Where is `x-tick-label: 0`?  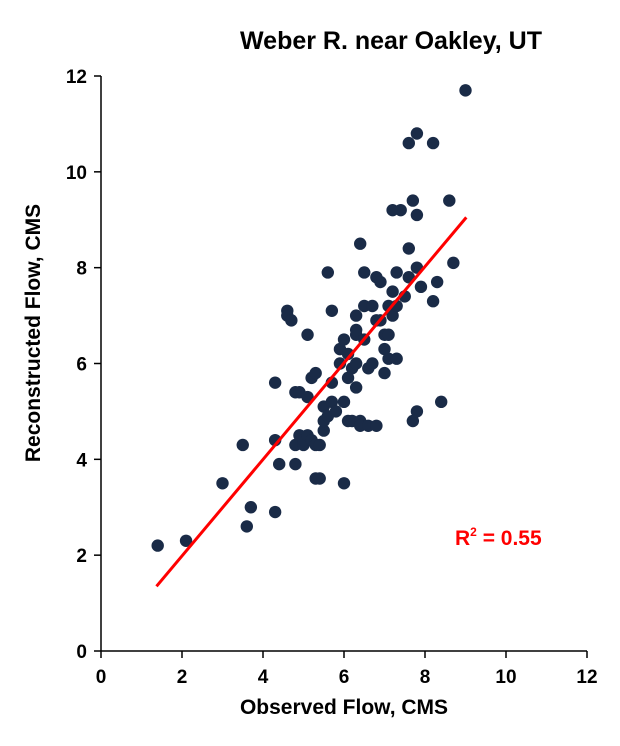
x-tick-label: 0 is located at coordinates (101, 677).